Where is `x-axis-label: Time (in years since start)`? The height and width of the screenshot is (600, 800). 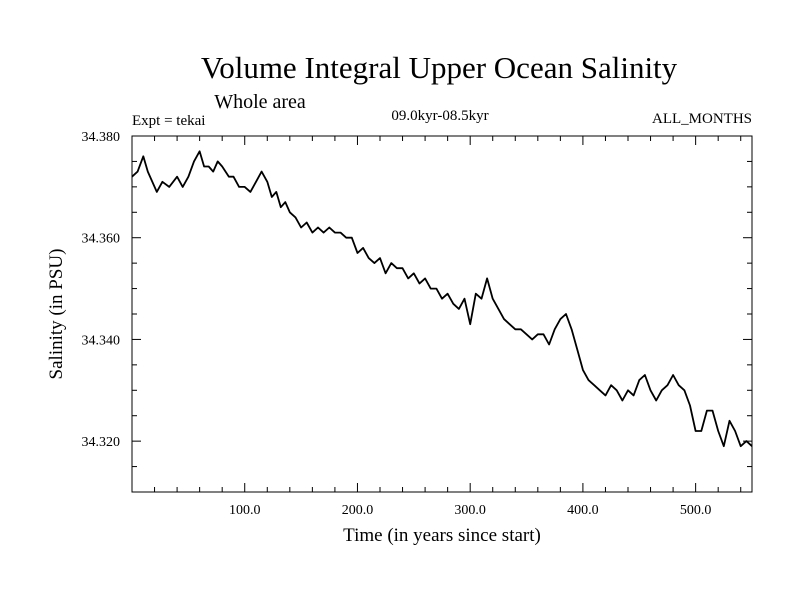 x-axis-label: Time (in years since start) is located at coordinates (442, 535).